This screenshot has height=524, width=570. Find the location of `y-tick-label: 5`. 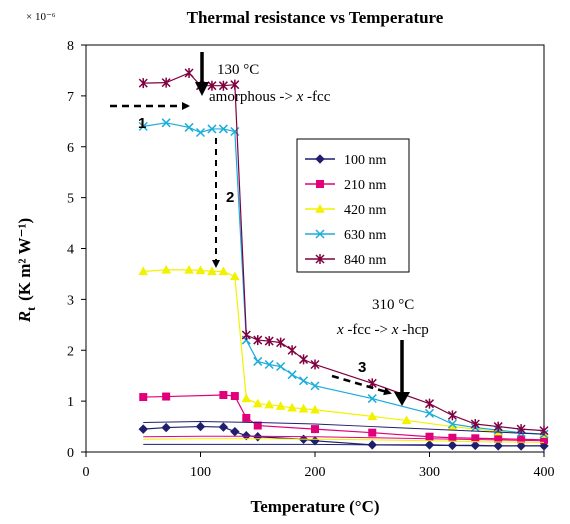

y-tick-label: 5 is located at coordinates (70, 199).